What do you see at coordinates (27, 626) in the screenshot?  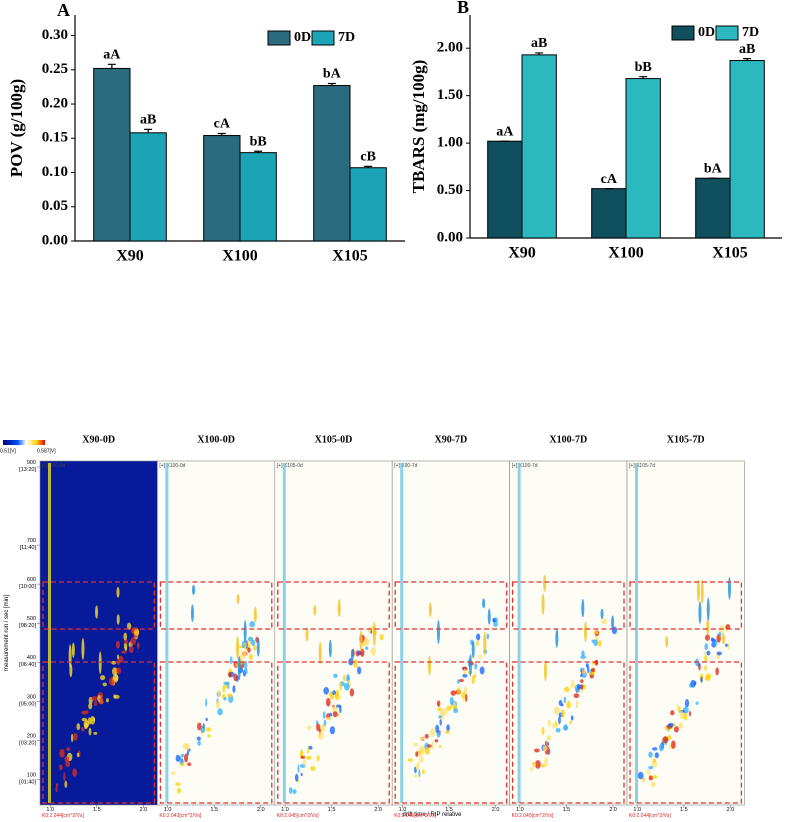 I see `y-tick-time: [08:20]` at bounding box center [27, 626].